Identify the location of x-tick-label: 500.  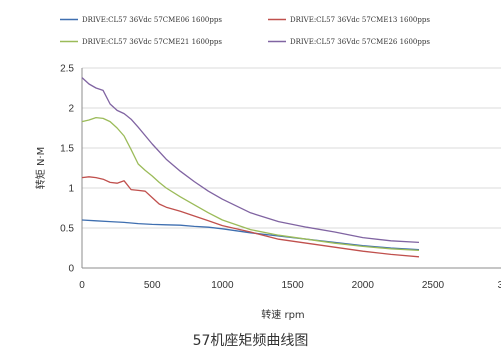
(152, 285).